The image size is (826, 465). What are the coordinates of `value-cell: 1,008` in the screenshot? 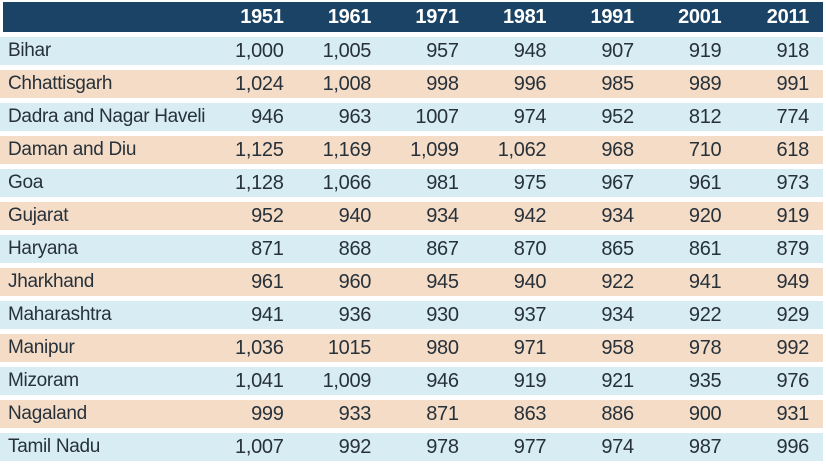 It's located at (341, 84).